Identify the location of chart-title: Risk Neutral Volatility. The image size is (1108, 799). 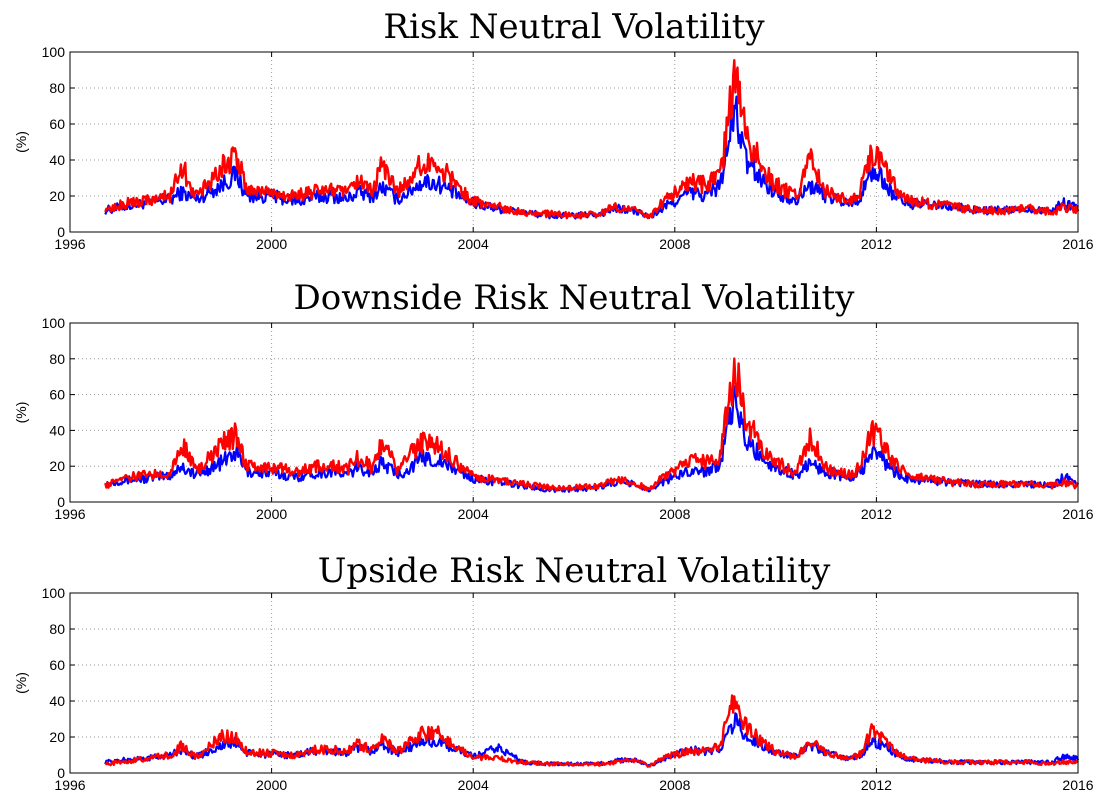
(574, 27).